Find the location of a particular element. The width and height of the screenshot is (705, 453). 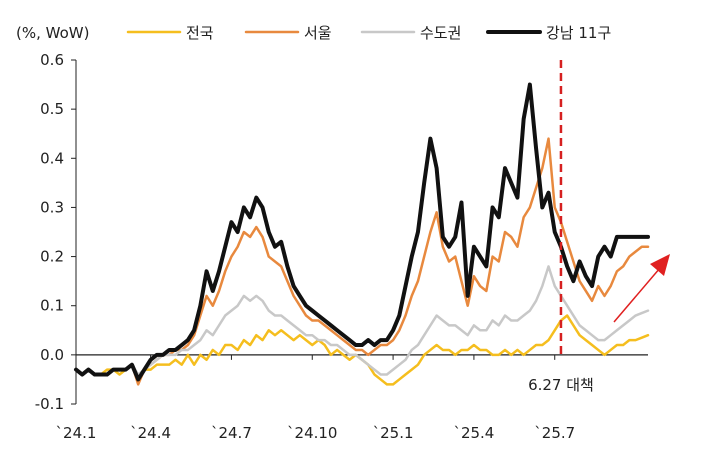

legend-label: 전국 is located at coordinates (200, 33).